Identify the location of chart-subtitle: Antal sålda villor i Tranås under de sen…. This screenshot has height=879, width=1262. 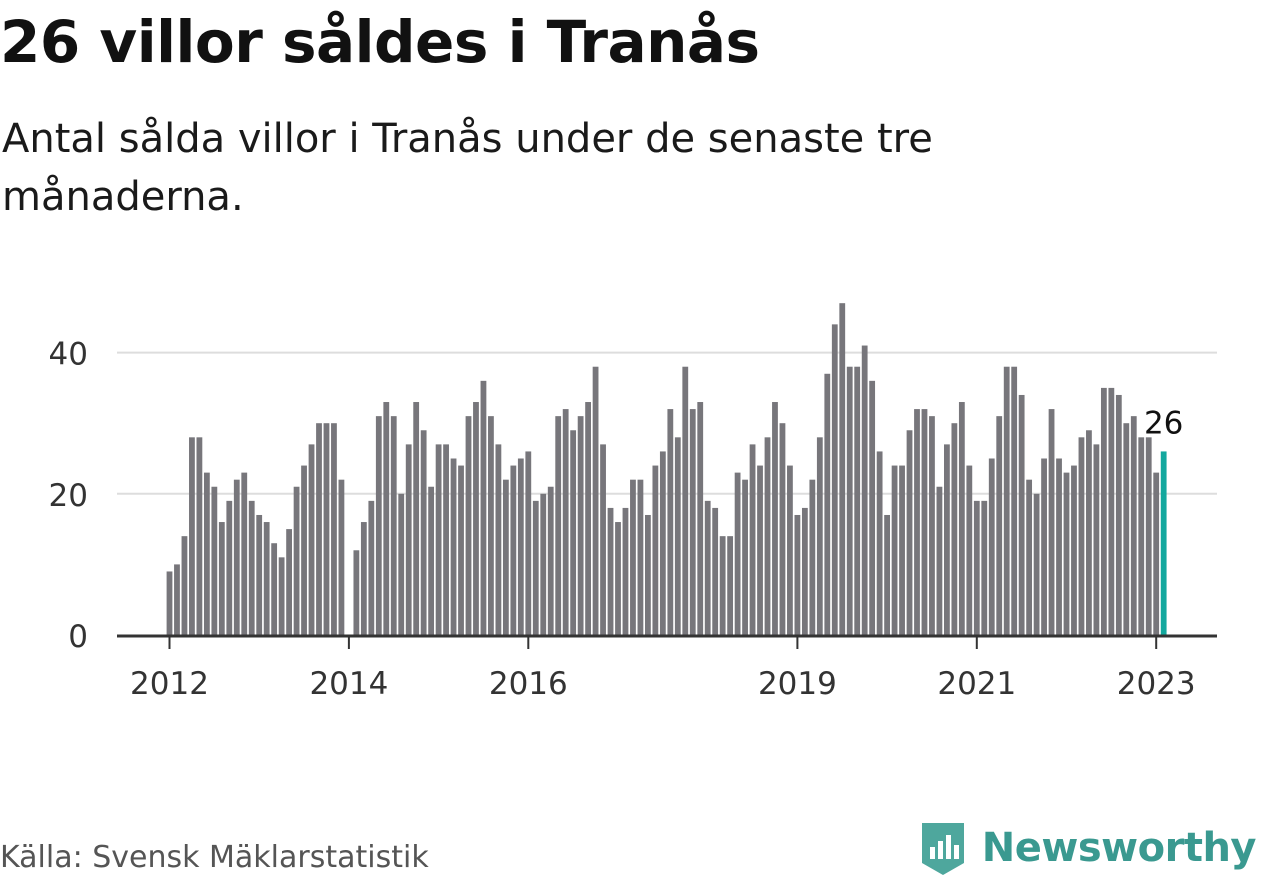
(467, 168).